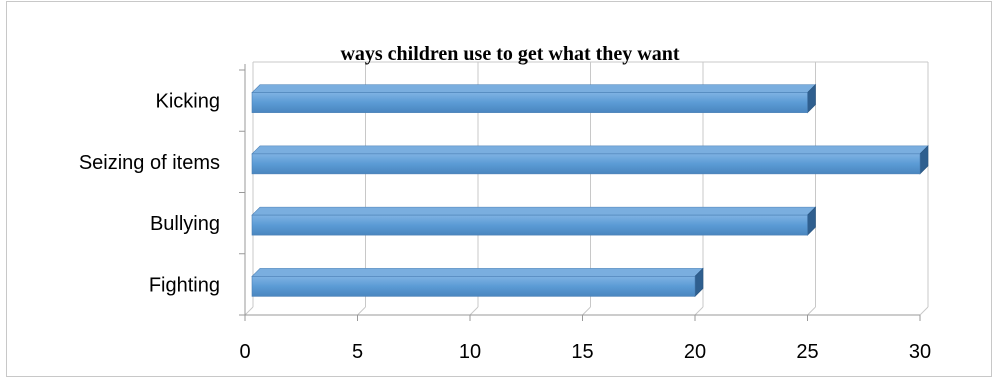  I want to click on x-tick-label: 20, so click(695, 352).